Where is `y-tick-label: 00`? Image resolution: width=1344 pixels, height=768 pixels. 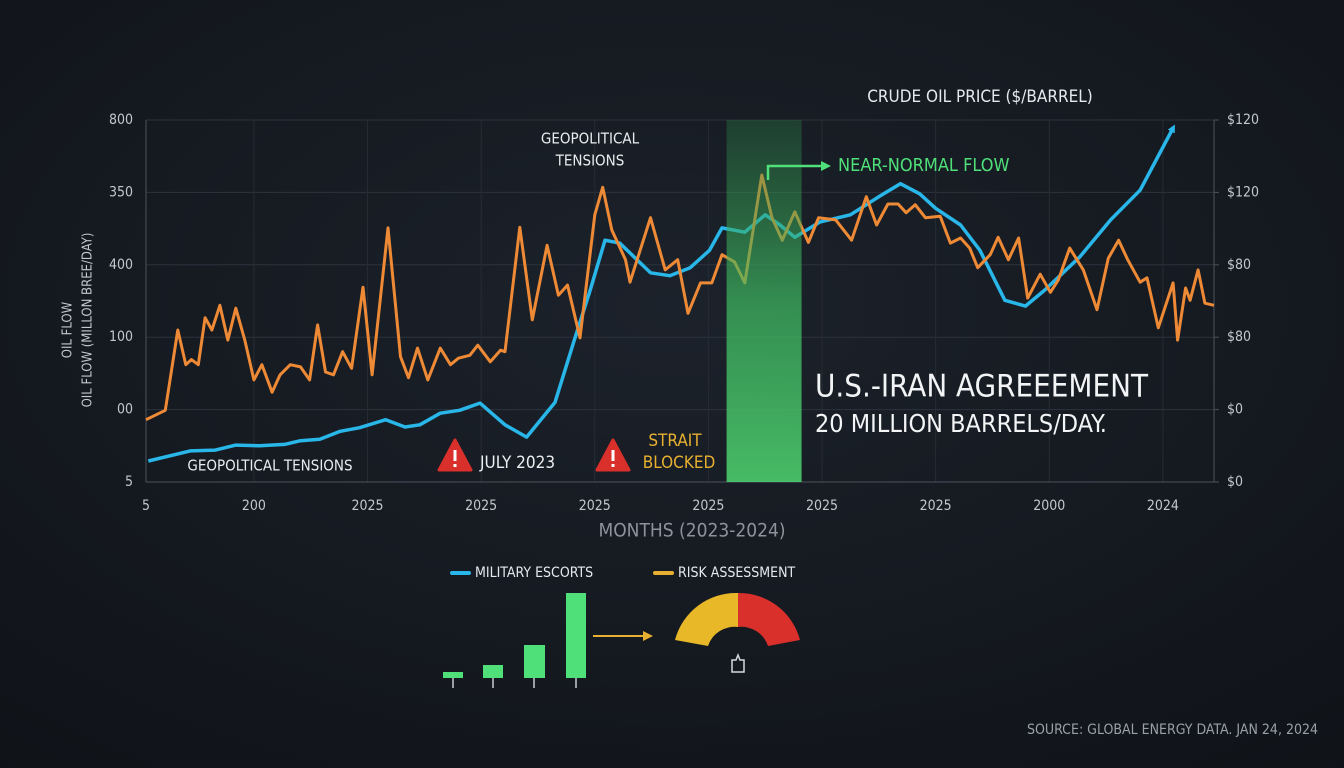 y-tick-label: 00 is located at coordinates (125, 410).